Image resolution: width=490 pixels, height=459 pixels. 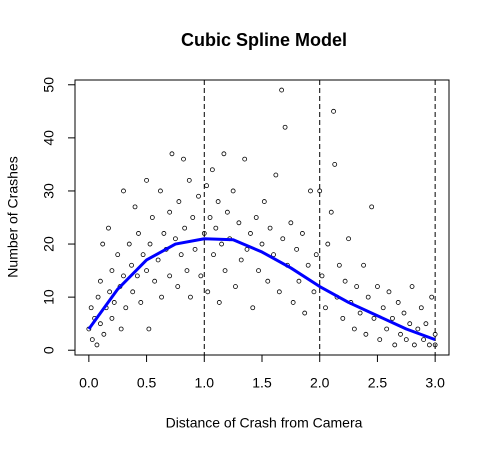 I want to click on y-tick-label: 50, so click(x=49, y=85).